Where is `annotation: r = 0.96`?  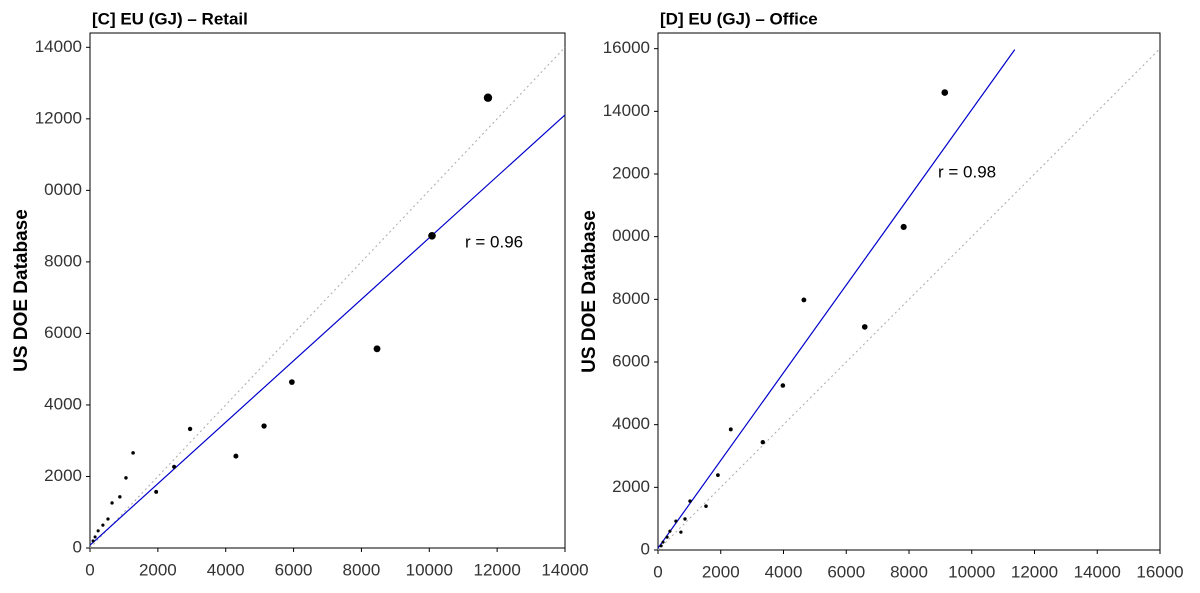
annotation: r = 0.96 is located at coordinates (494, 241).